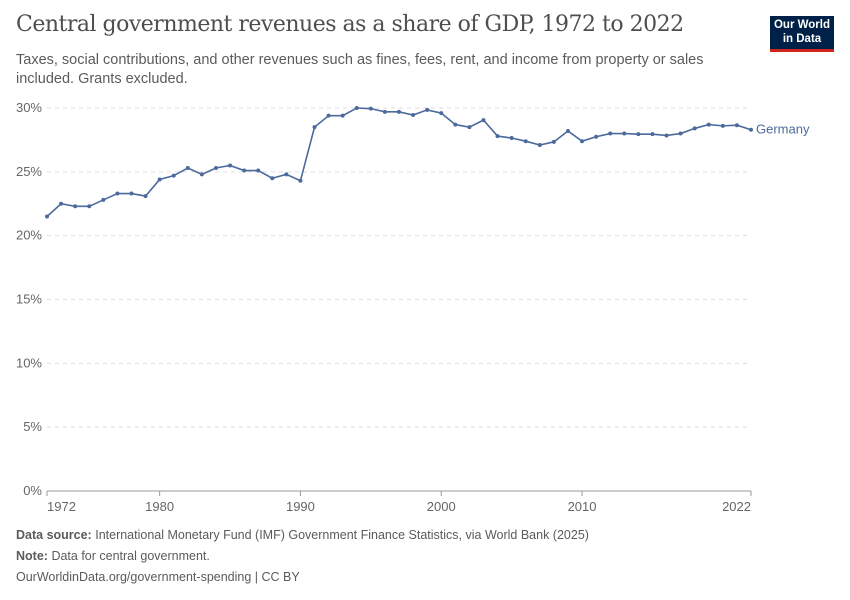  What do you see at coordinates (29, 299) in the screenshot?
I see `y-tick-label: 15%` at bounding box center [29, 299].